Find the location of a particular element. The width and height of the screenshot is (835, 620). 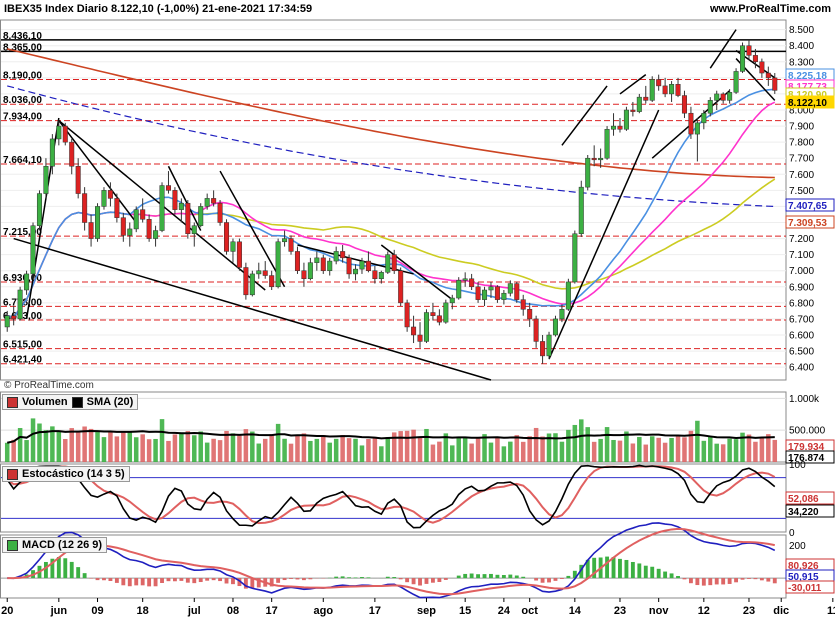

volume-legend: Volumen SMA (20) is located at coordinates (70, 402).